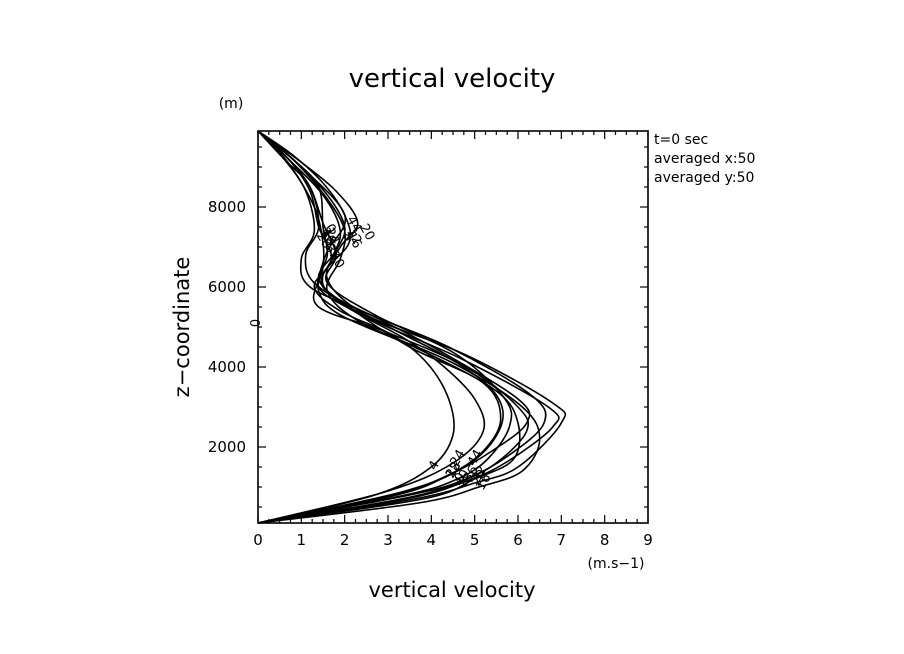  What do you see at coordinates (366, 233) in the screenshot?
I see `curve-label-upper: 20` at bounding box center [366, 233].